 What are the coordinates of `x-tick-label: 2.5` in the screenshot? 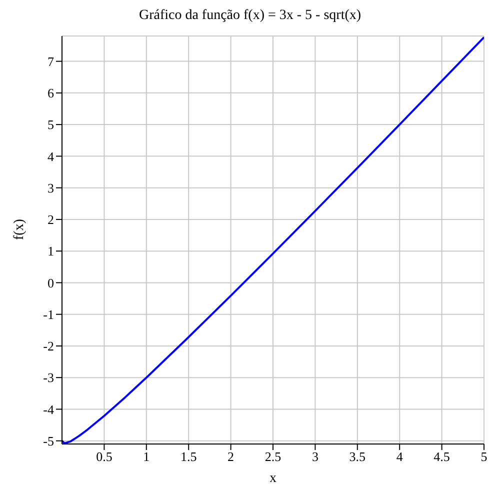 It's located at (273, 456).